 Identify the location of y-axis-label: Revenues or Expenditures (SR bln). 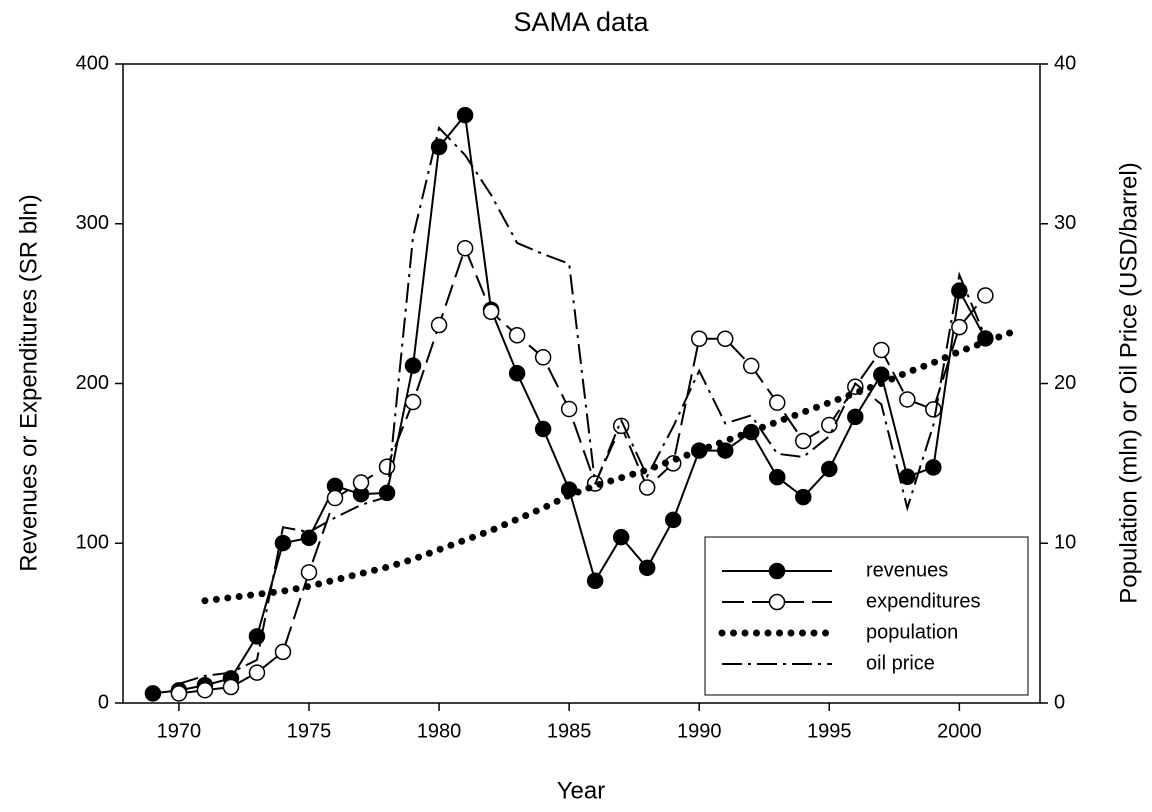
(28, 383).